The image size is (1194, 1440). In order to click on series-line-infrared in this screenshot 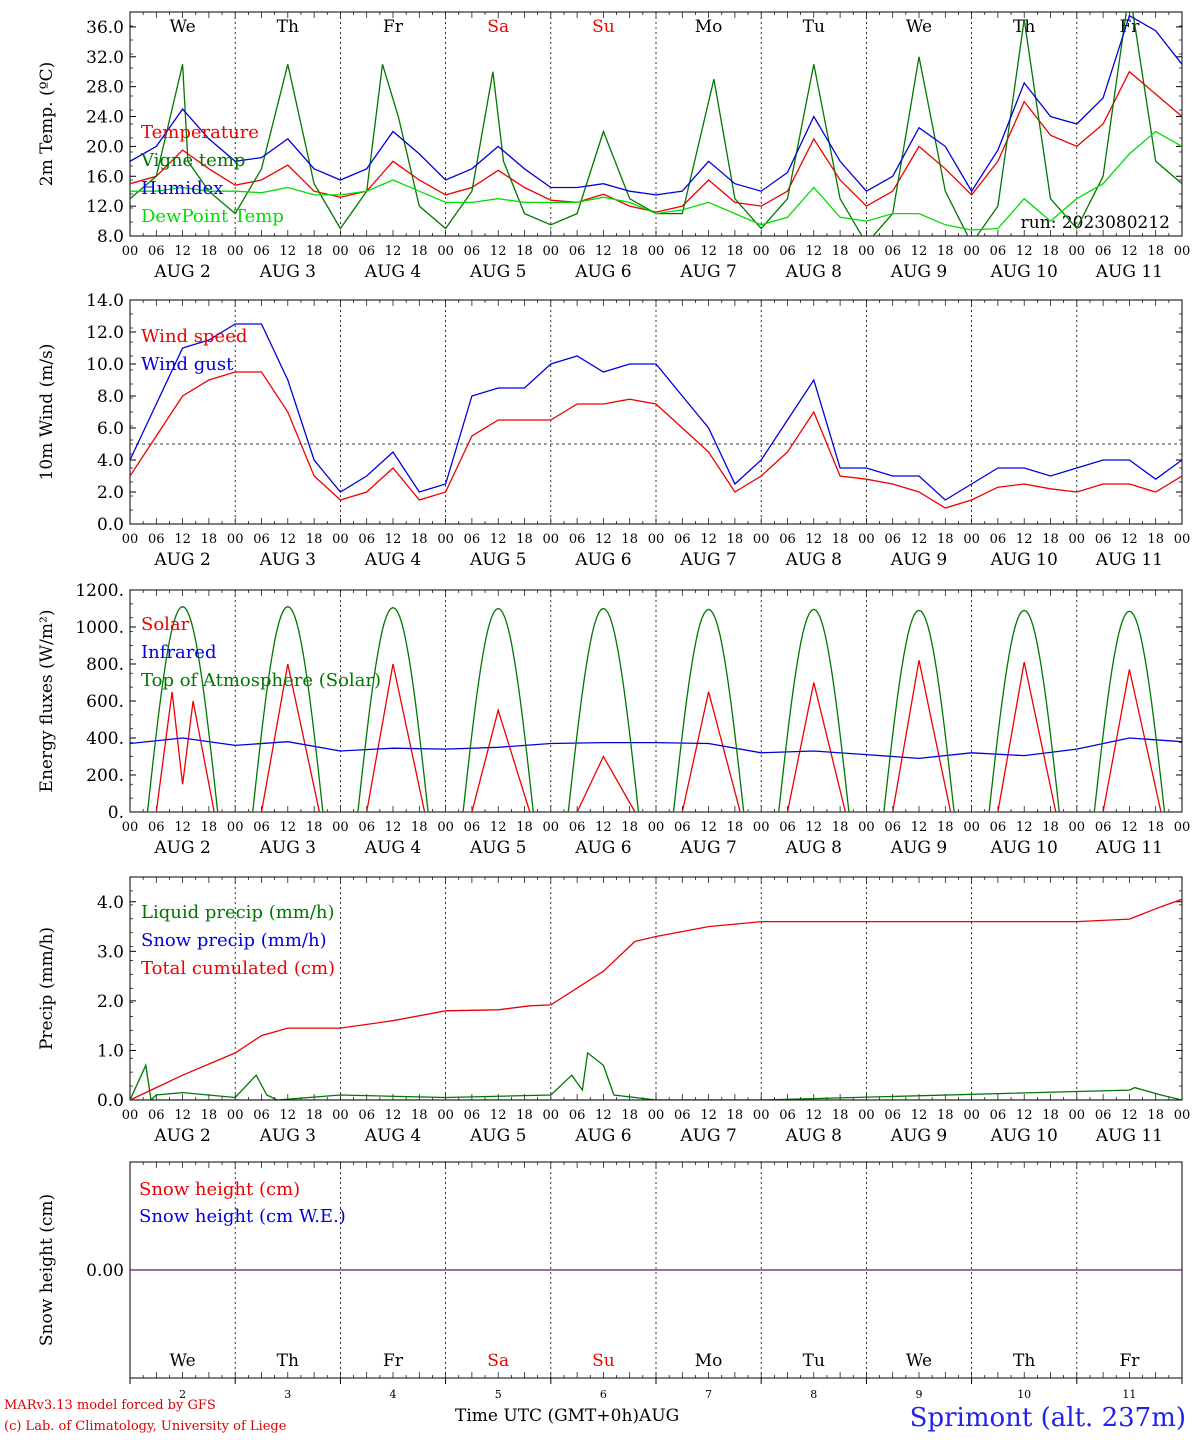, I will do `click(656, 748)`.